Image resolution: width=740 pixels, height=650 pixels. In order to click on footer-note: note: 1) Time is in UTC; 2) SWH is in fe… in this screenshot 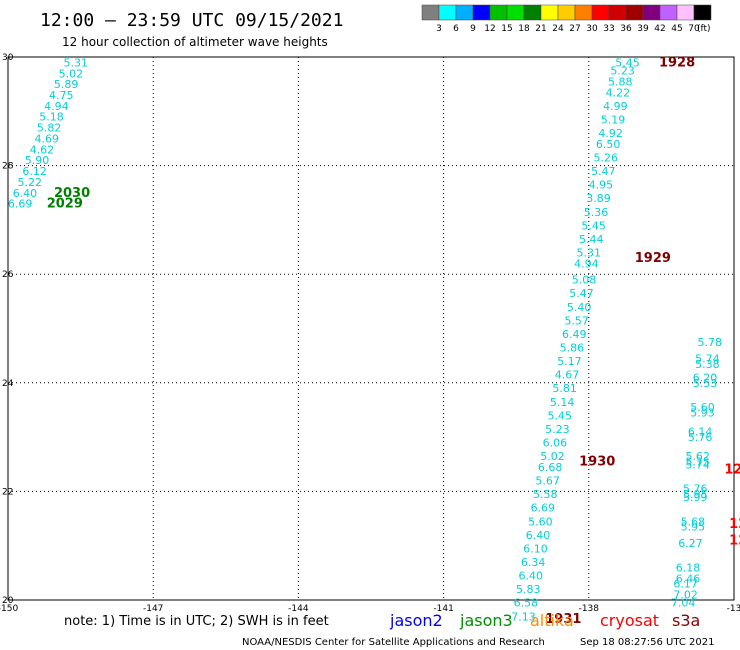, I will do `click(196, 621)`.